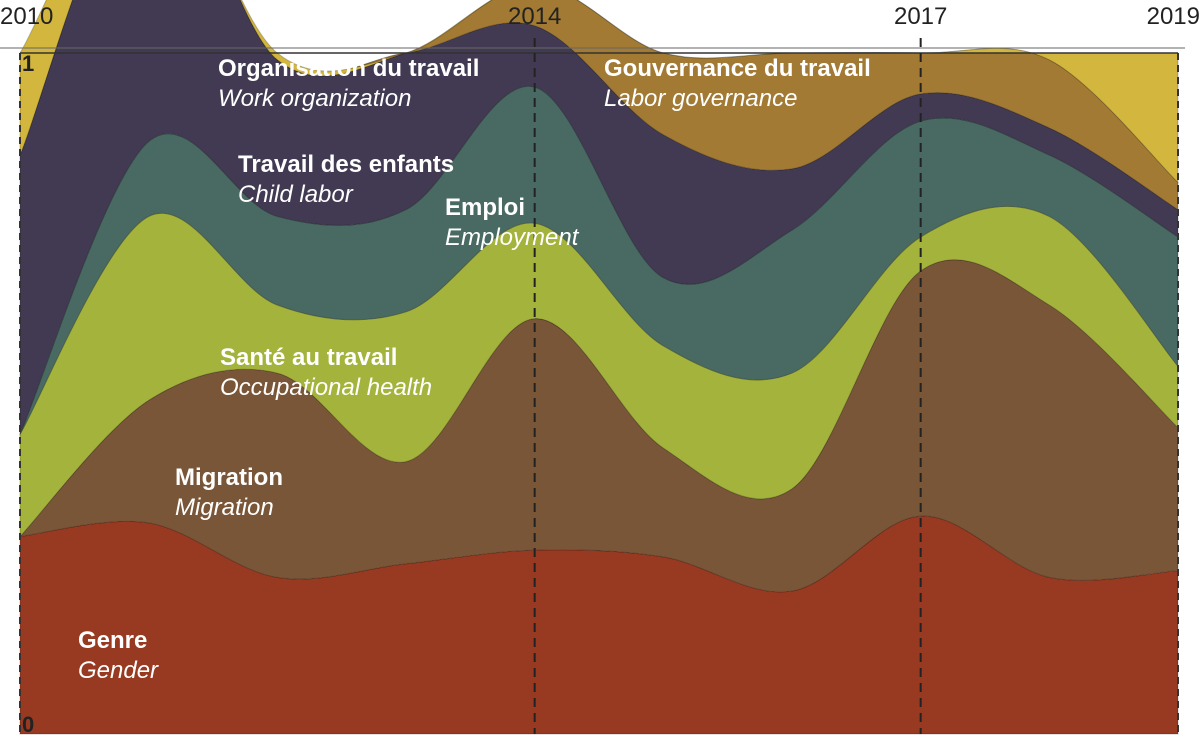  Describe the element at coordinates (28, 724) in the screenshot. I see `y-tick-label: 0` at that location.